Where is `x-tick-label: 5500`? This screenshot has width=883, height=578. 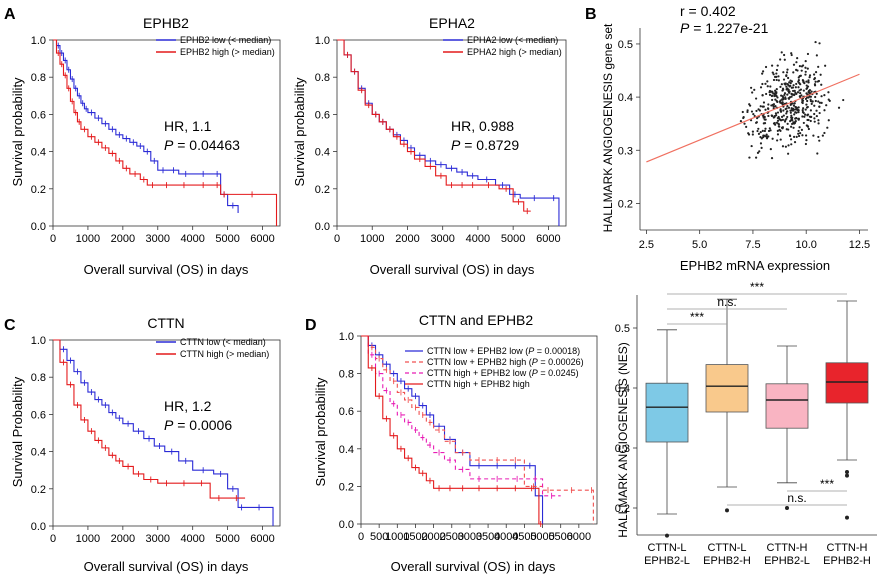
x-tick-label: 5500 is located at coordinates (560, 537).